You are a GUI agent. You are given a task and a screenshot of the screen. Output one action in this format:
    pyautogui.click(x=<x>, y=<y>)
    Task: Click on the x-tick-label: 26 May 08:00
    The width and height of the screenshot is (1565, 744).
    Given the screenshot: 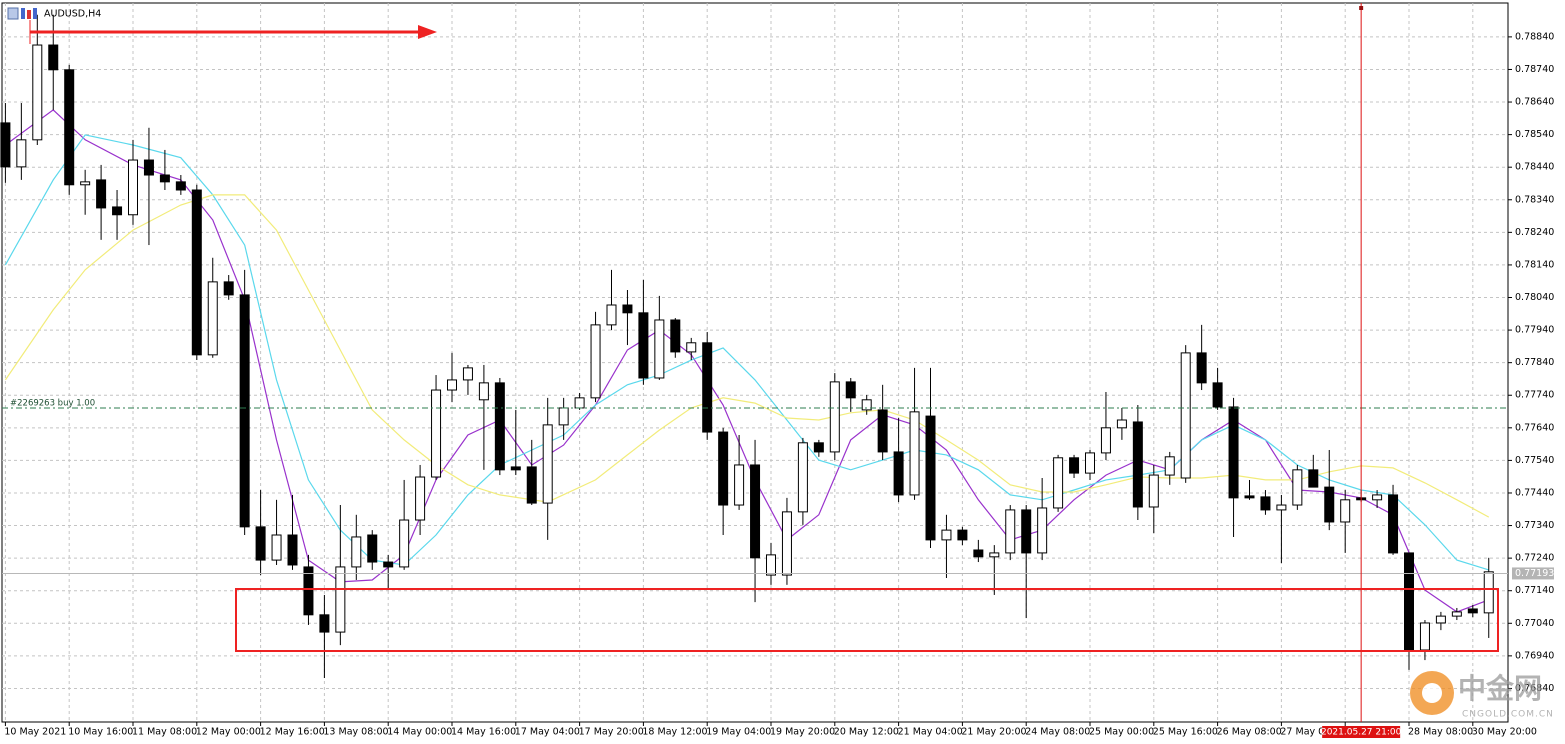 What is the action you would take?
    pyautogui.click(x=1249, y=732)
    